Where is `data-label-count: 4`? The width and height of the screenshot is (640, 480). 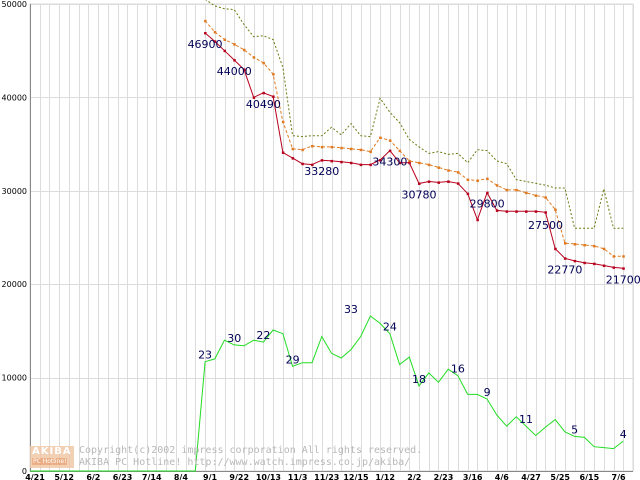 data-label-count: 4 is located at coordinates (623, 434).